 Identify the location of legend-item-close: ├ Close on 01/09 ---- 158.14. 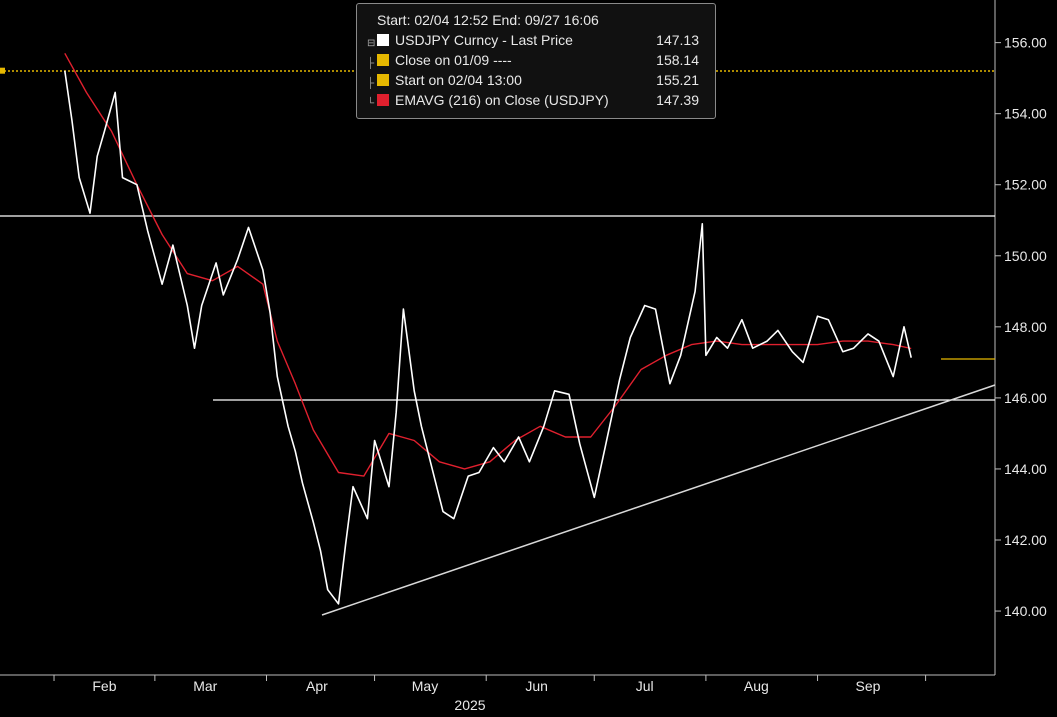
(537, 60).